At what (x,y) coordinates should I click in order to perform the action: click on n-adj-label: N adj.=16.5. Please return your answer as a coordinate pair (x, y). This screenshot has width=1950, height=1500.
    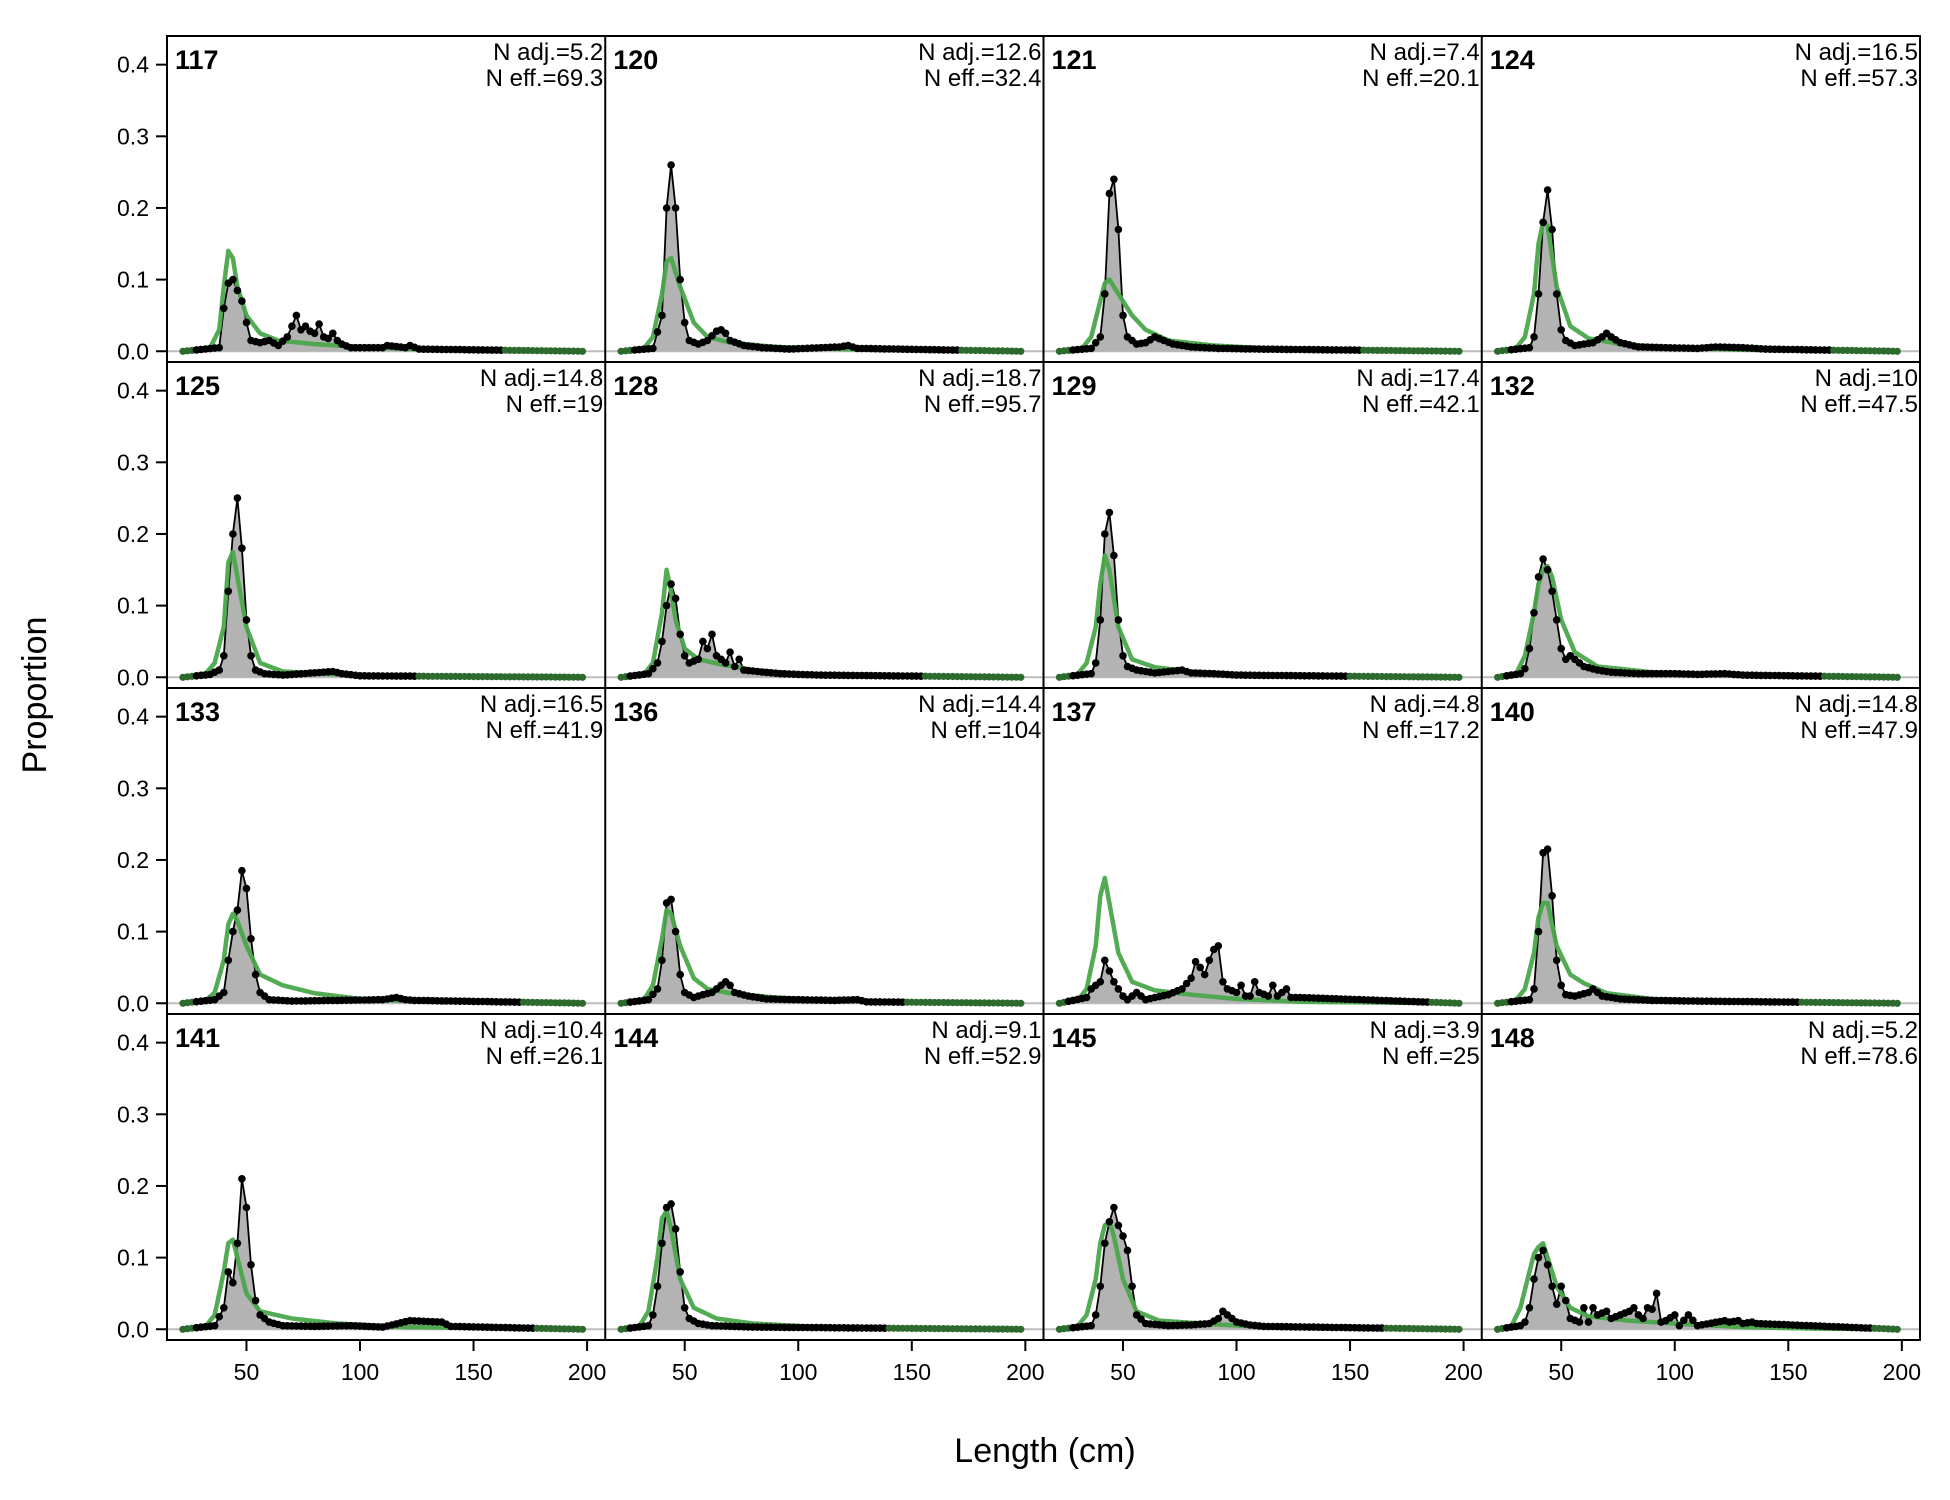
    Looking at the image, I should click on (1856, 52).